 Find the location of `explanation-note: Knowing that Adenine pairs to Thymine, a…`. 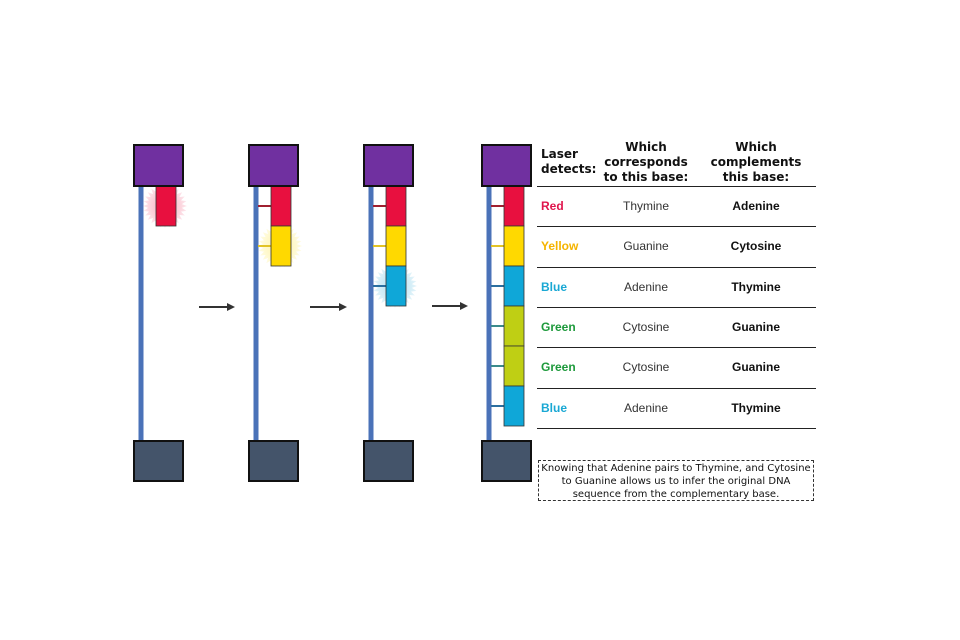

explanation-note: Knowing that Adenine pairs to Thymine, a… is located at coordinates (676, 480).